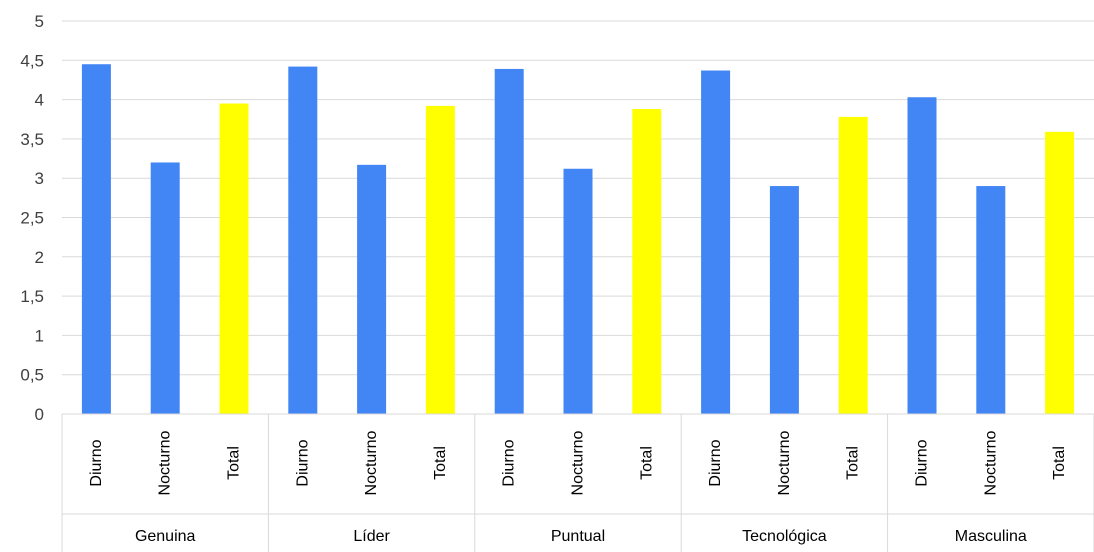 This screenshot has height=552, width=1094. Describe the element at coordinates (39, 21) in the screenshot. I see `y-tick-label: 5` at that location.